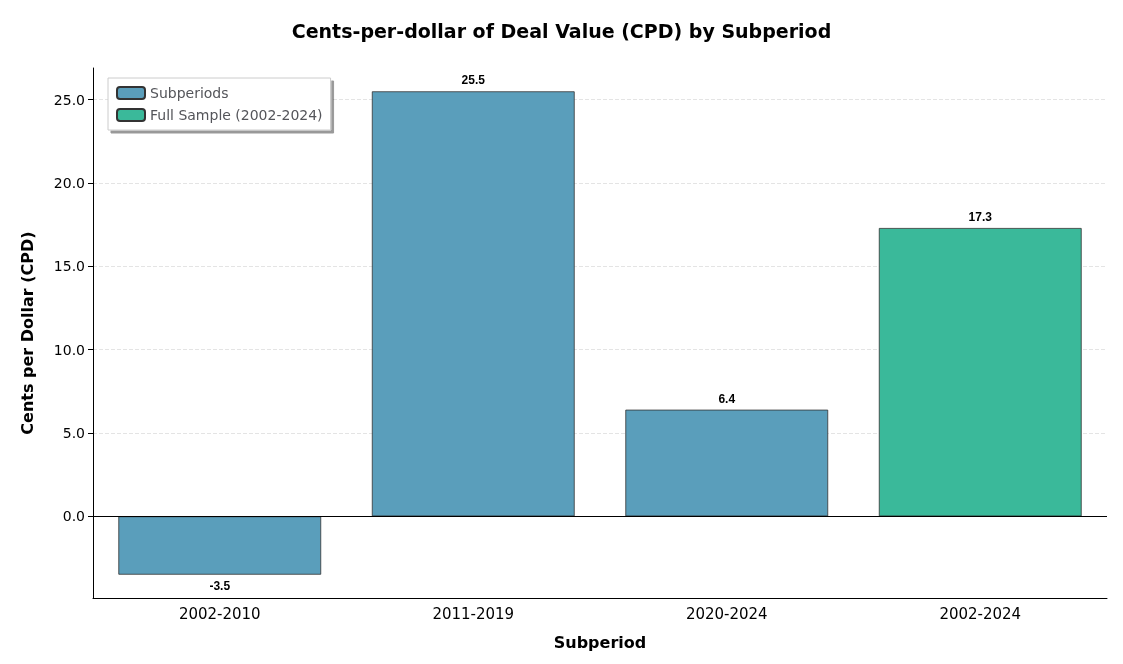  What do you see at coordinates (980, 613) in the screenshot?
I see `x-tick-label: 2002-2024` at bounding box center [980, 613].